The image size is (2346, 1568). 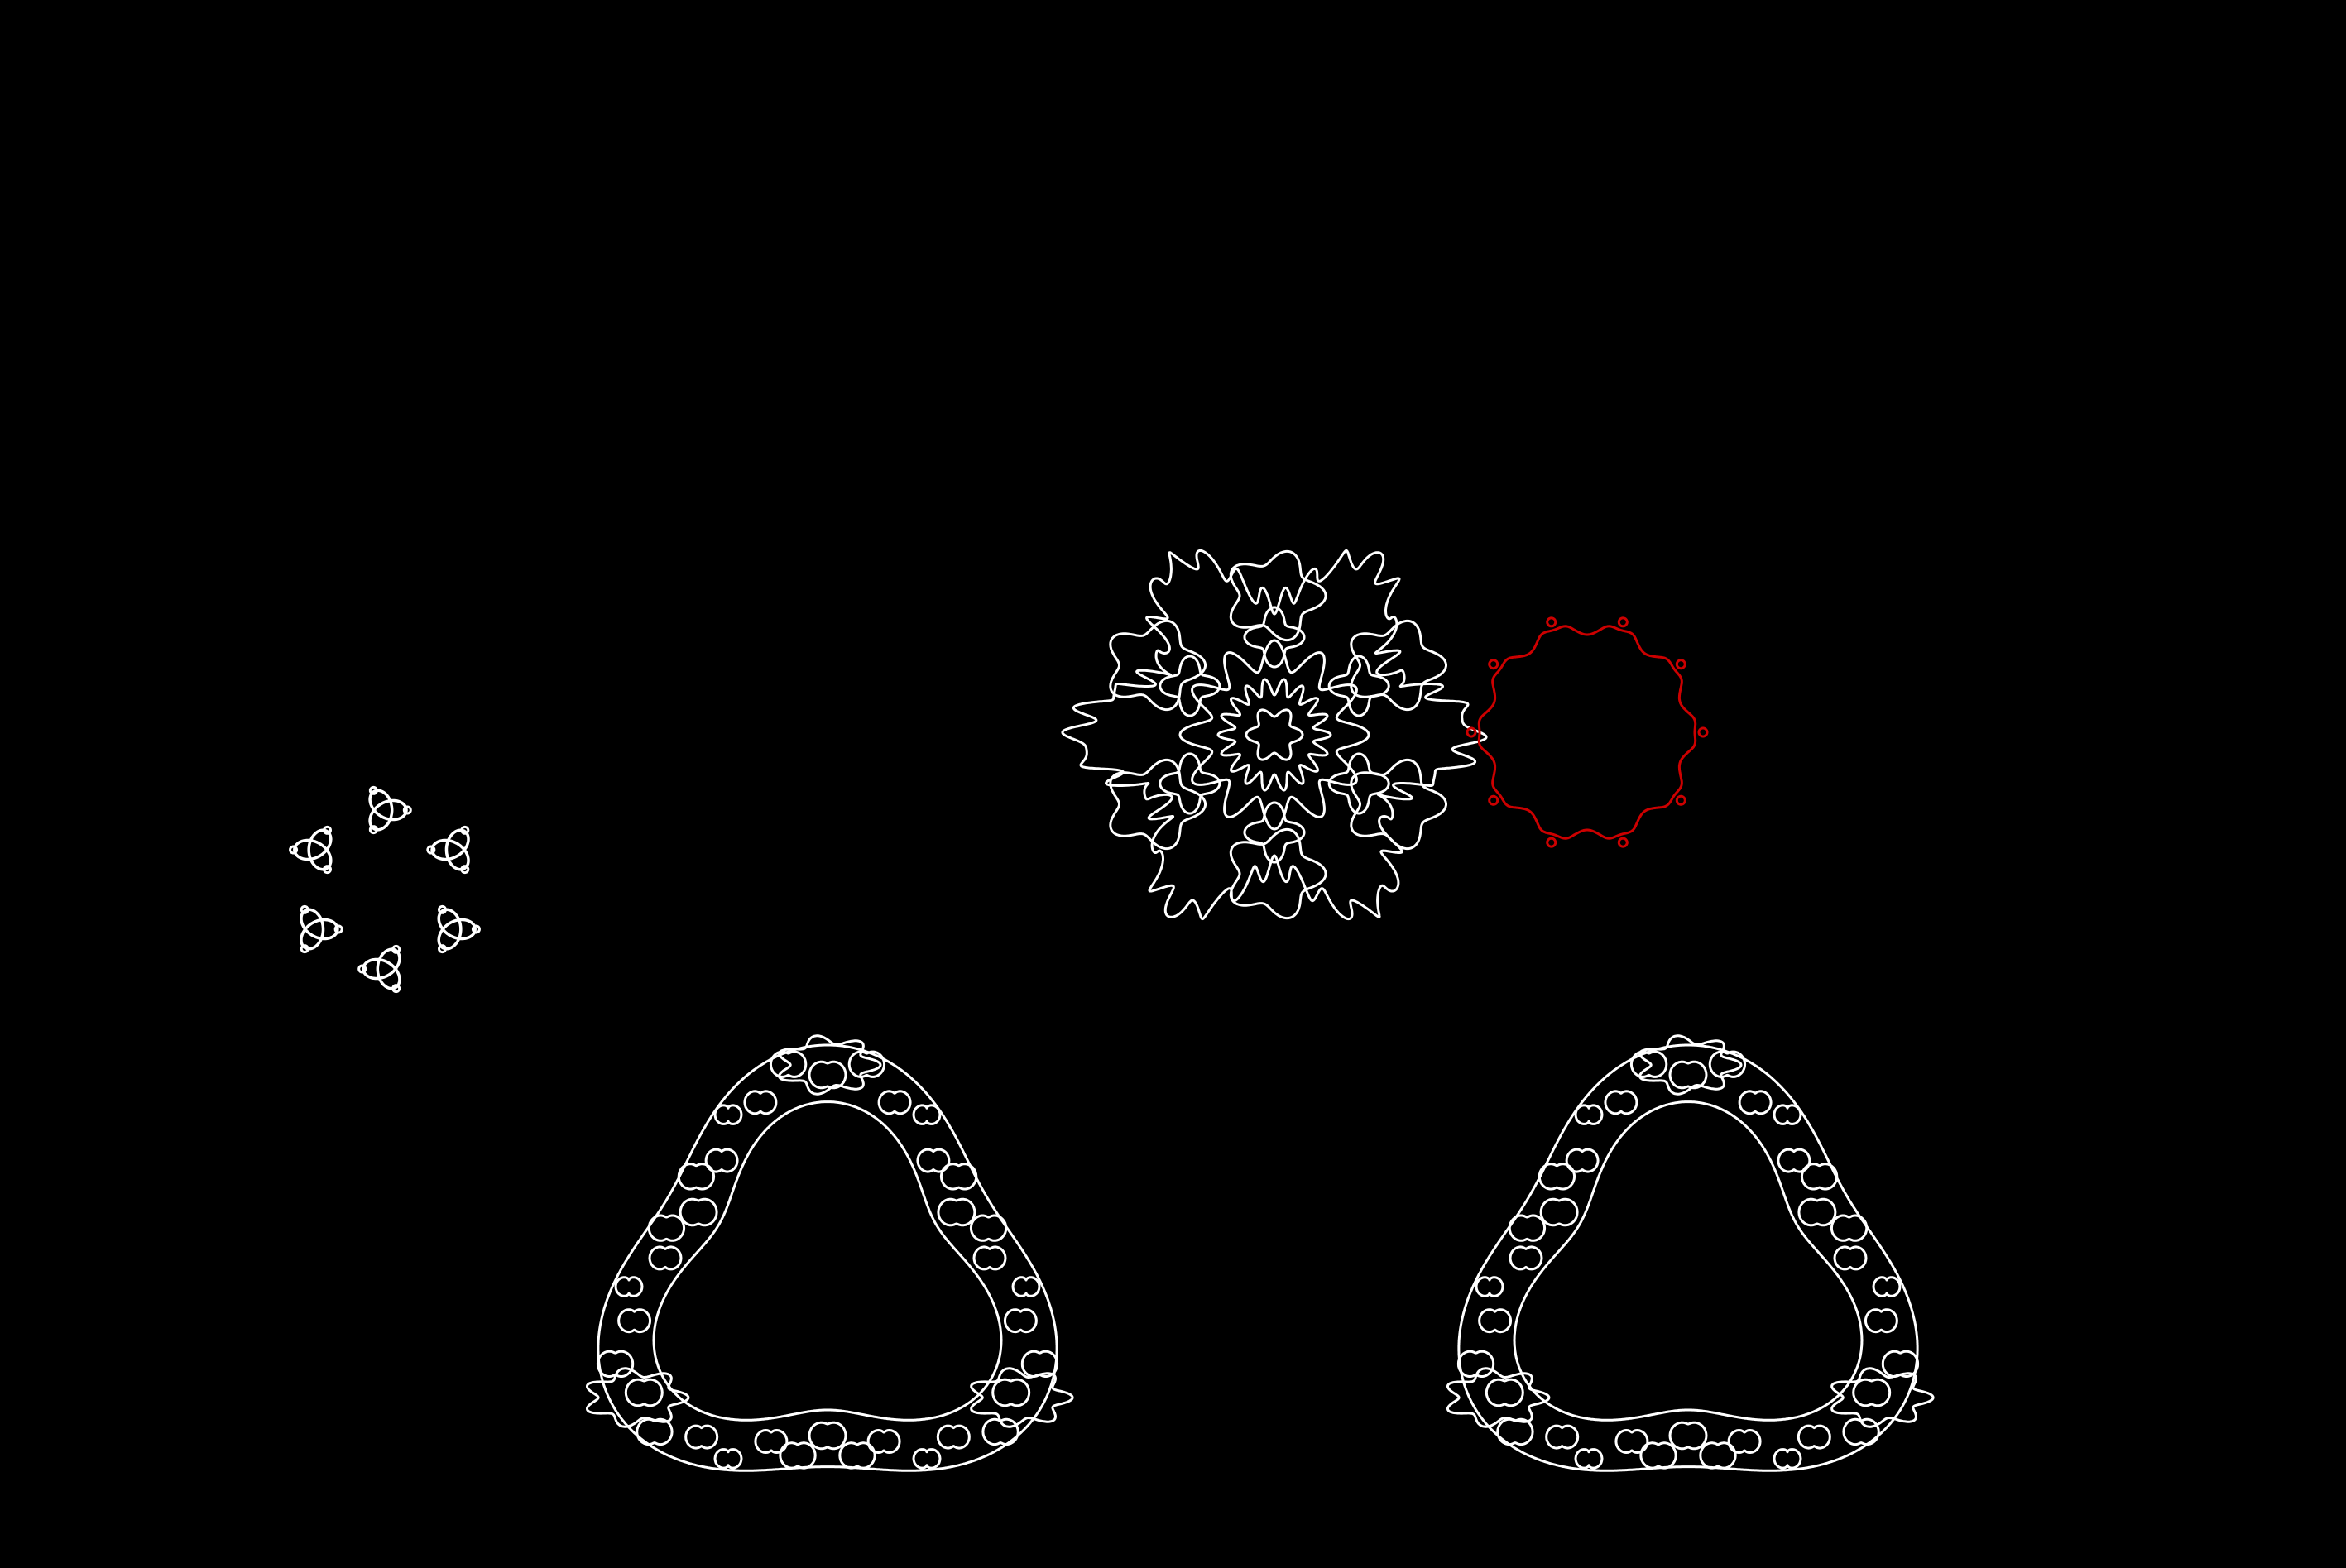 I want to click on flower-lace-figure, so click(x=1275, y=735).